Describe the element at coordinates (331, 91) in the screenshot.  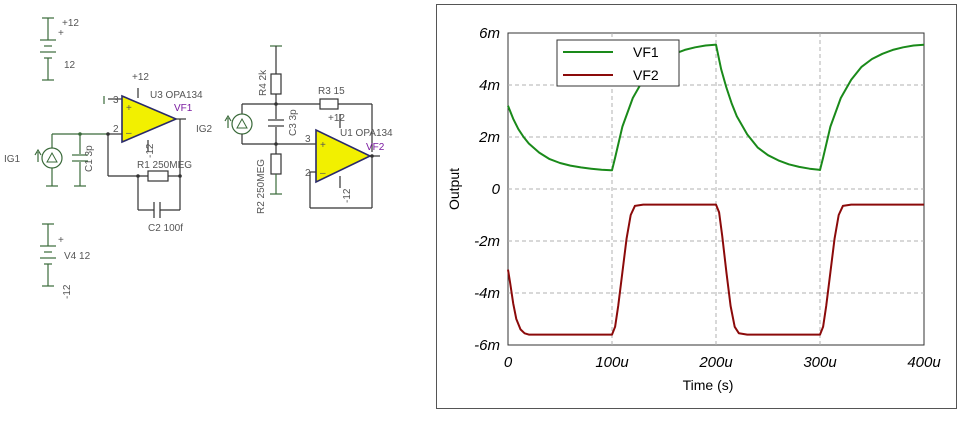
I see `r3-label: R3 15` at that location.